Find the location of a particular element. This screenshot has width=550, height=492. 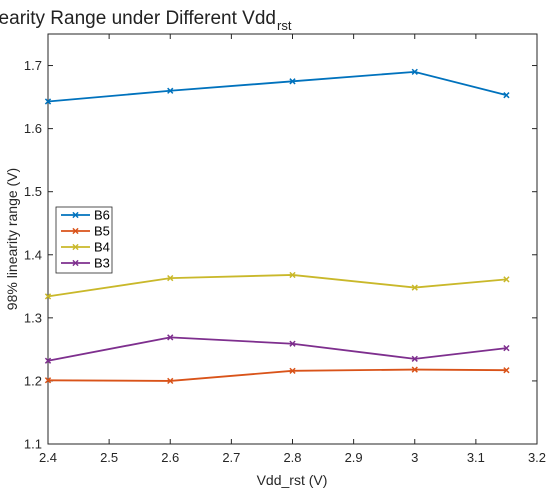

legend-label: B3 is located at coordinates (102, 263).